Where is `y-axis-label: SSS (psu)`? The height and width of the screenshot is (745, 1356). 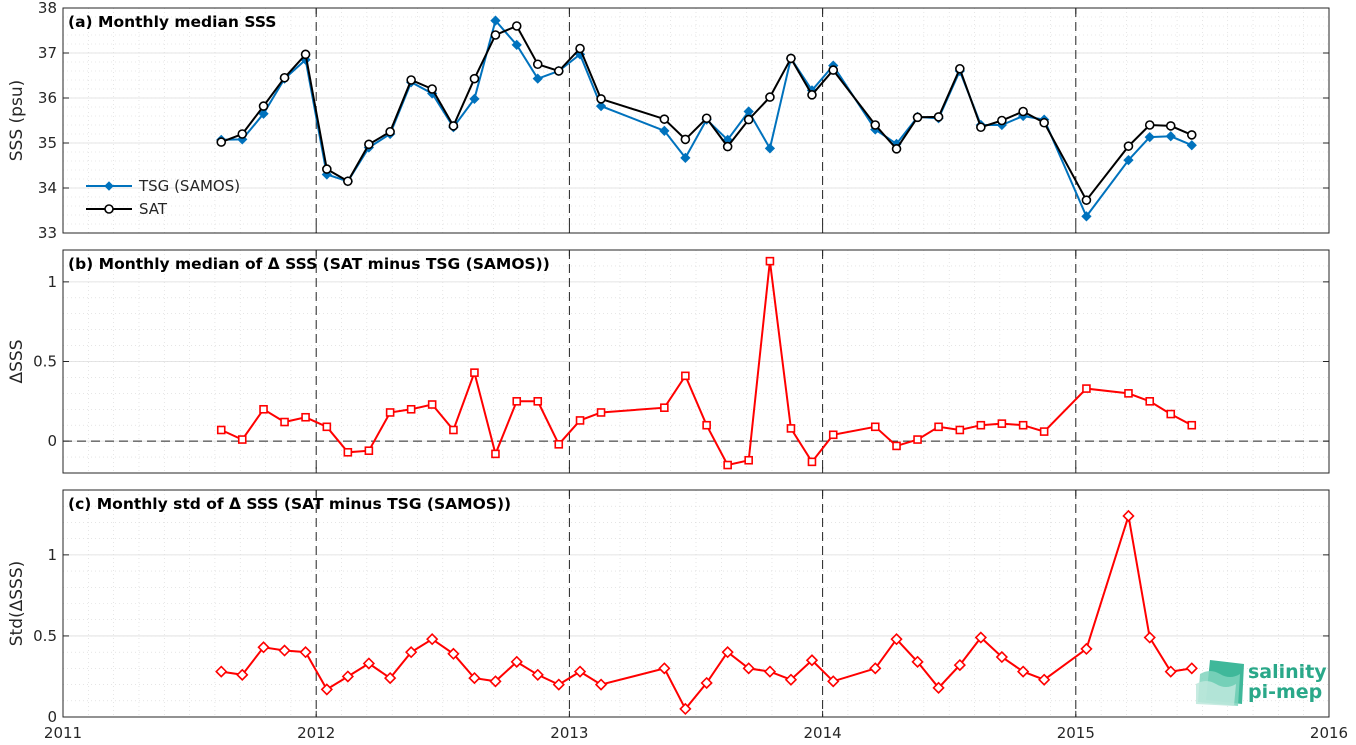 y-axis-label: SSS (psu) is located at coordinates (17, 120).